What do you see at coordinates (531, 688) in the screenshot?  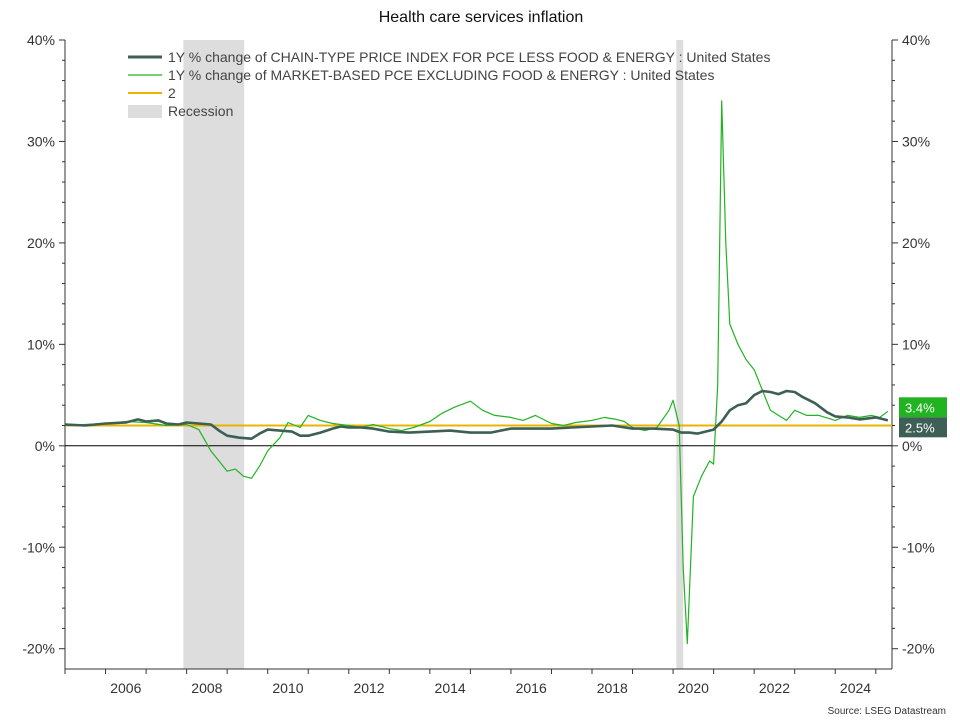 I see `x-tick-label: 2016` at bounding box center [531, 688].